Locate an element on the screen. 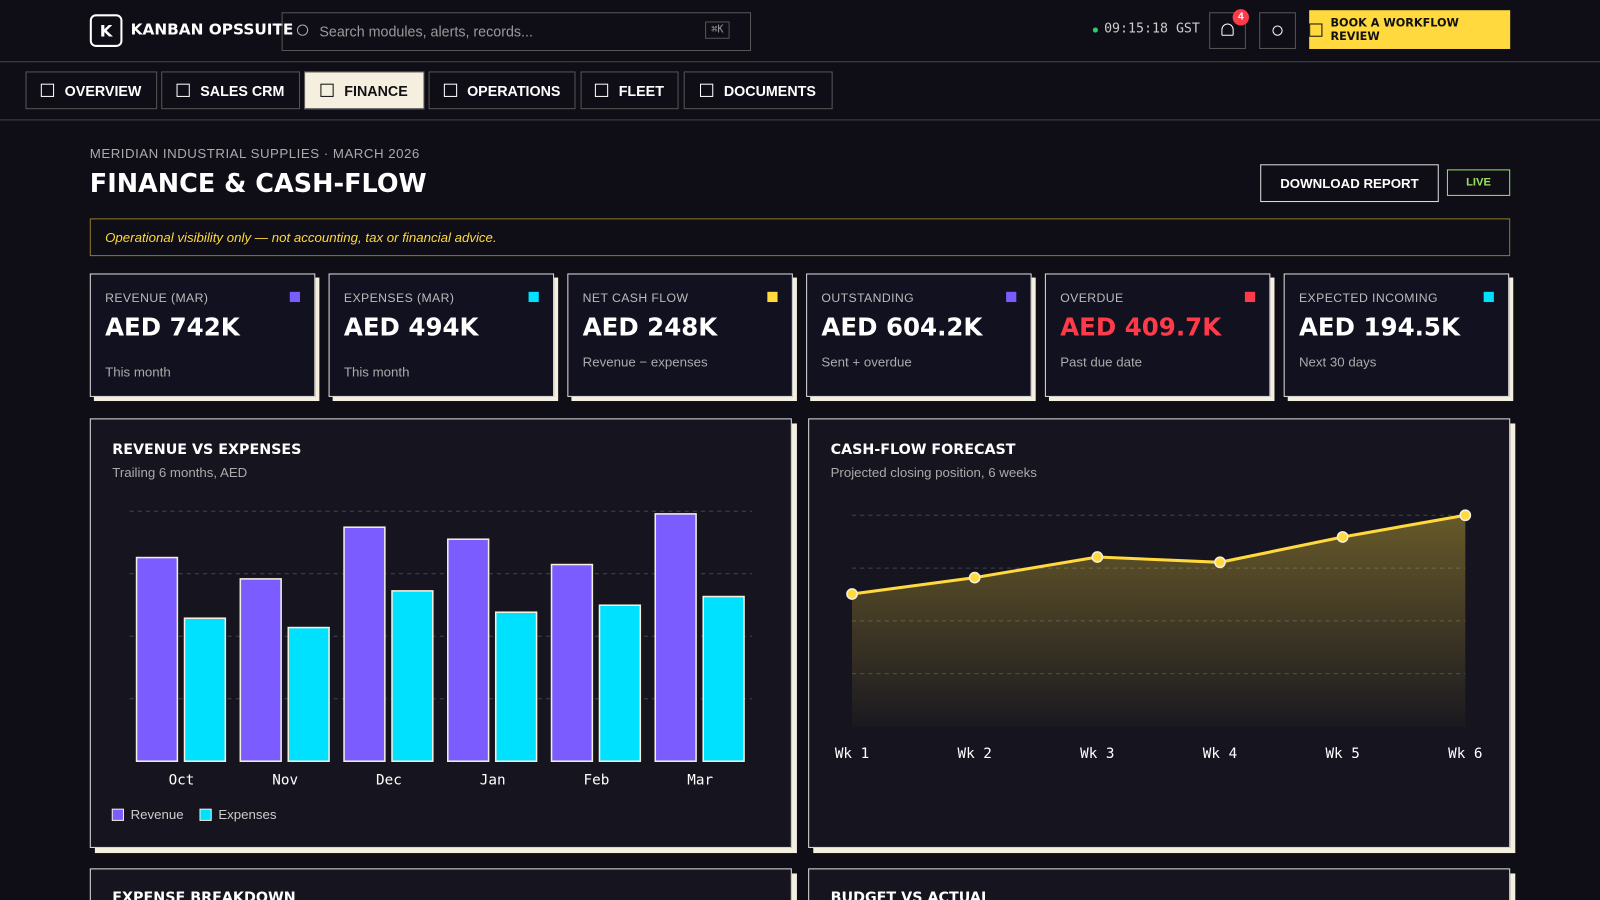 Image resolution: width=1600 pixels, height=900 pixels. theme-toggle is located at coordinates (1277, 30).